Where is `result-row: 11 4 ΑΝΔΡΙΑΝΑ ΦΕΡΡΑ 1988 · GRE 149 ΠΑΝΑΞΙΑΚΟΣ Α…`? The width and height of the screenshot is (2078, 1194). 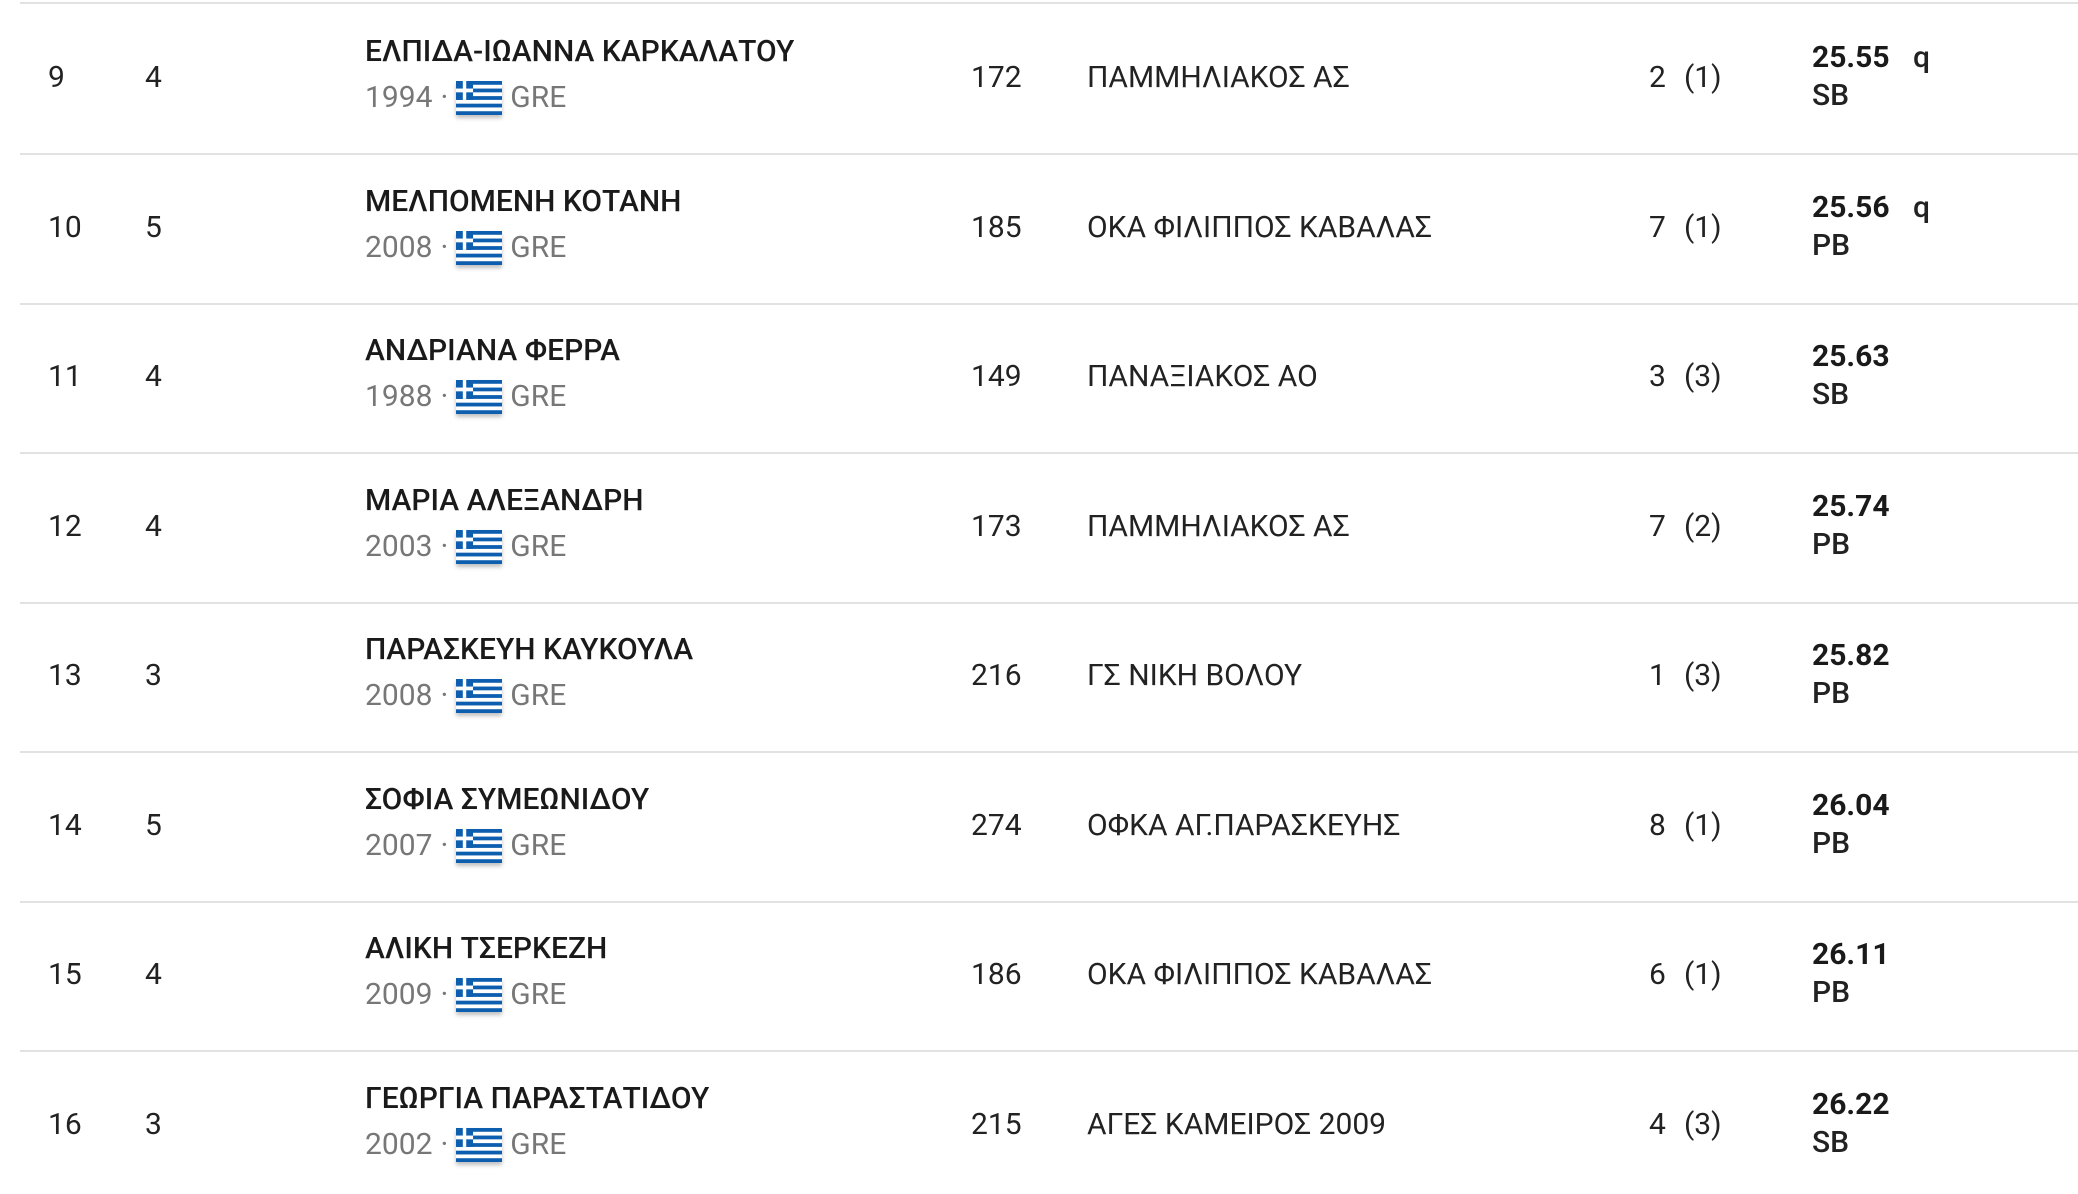
result-row: 11 4 ΑΝΔΡΙΑΝΑ ΦΕΡΡΑ 1988 · GRE 149 ΠΑΝΑΞΙΑΚΟΣ Α… is located at coordinates (1049, 378).